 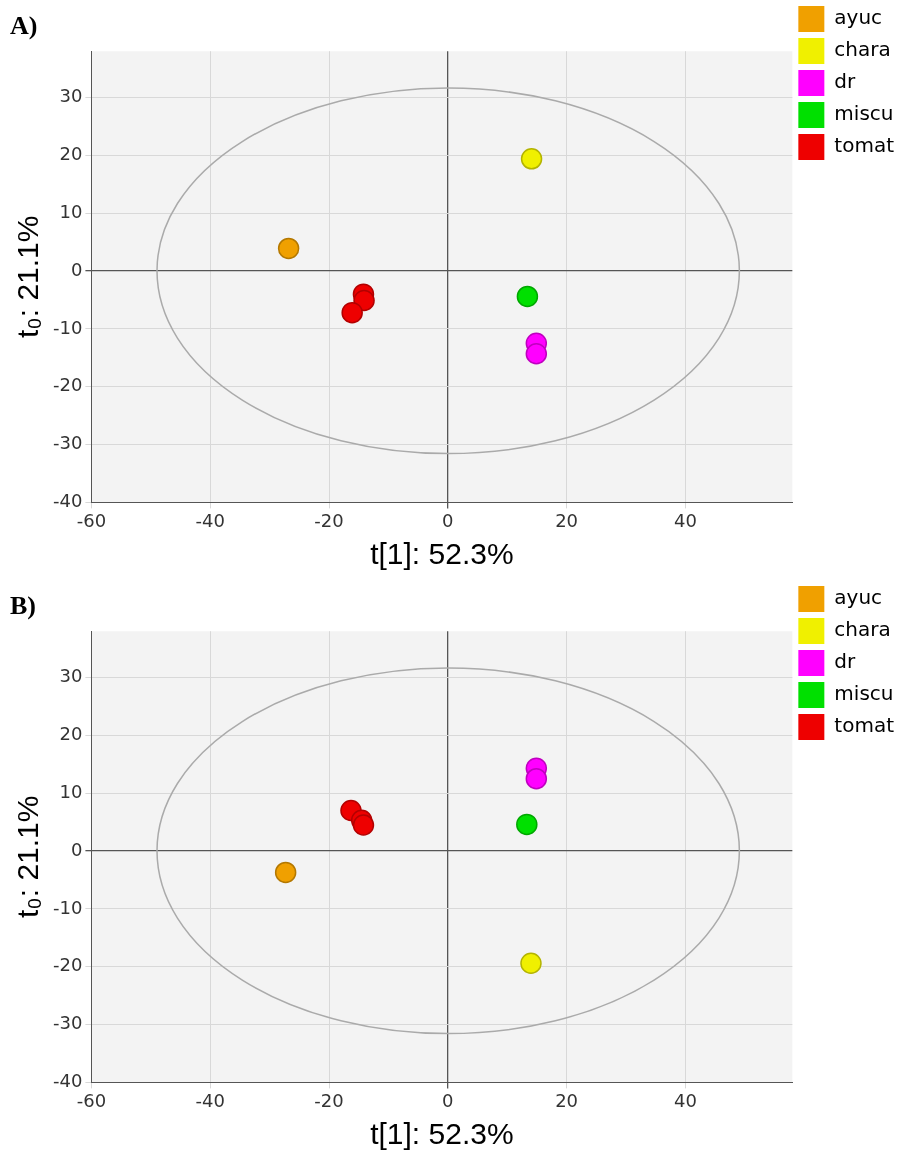 I want to click on chart-title: A), so click(x=24, y=26).